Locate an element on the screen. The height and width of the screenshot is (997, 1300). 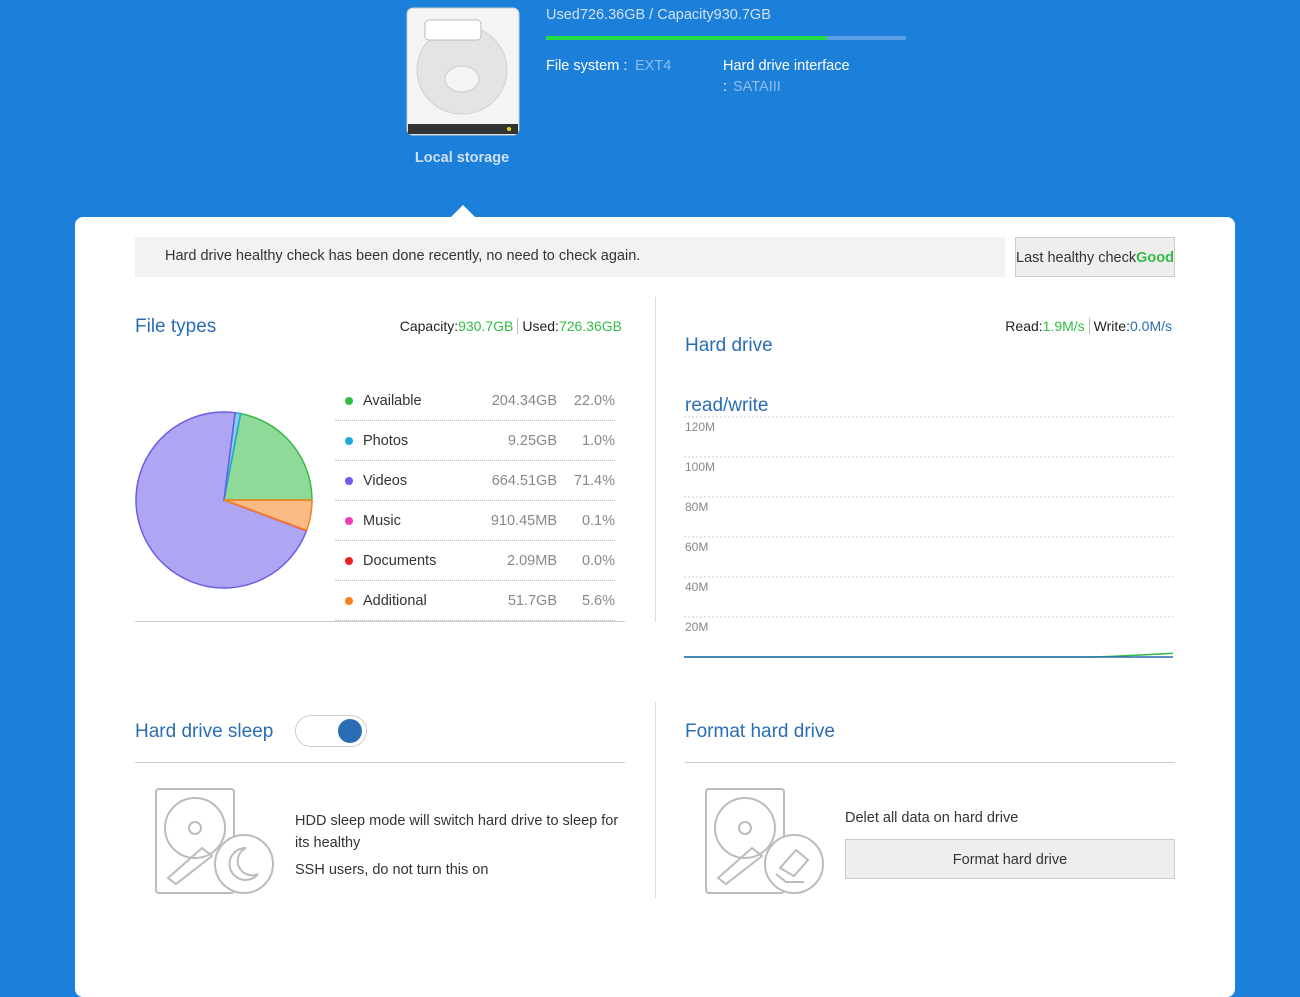
pie-chart is located at coordinates (224, 500).